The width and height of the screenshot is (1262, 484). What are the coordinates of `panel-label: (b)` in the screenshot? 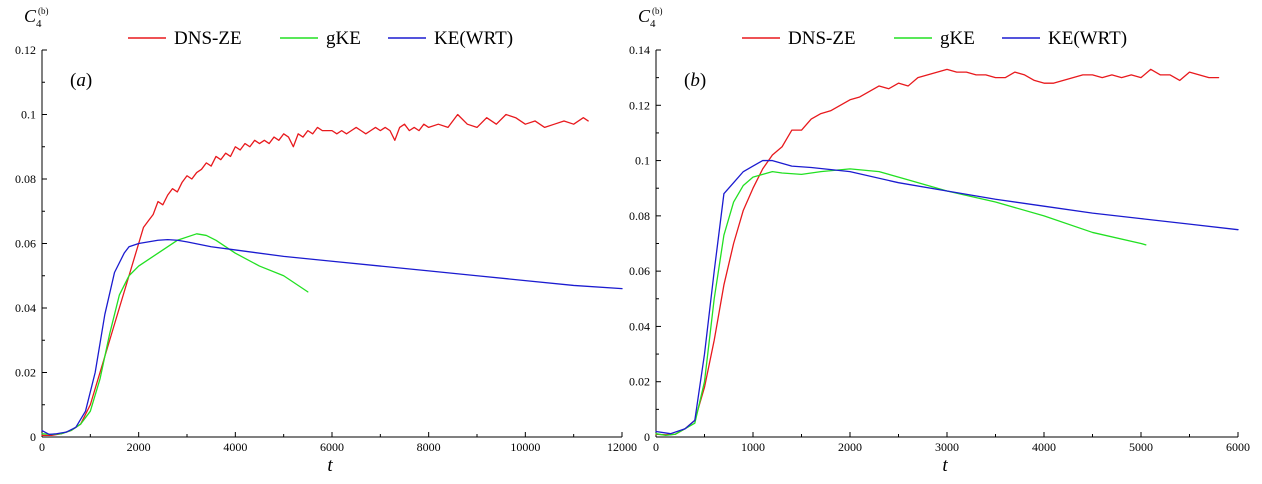 It's located at (695, 80).